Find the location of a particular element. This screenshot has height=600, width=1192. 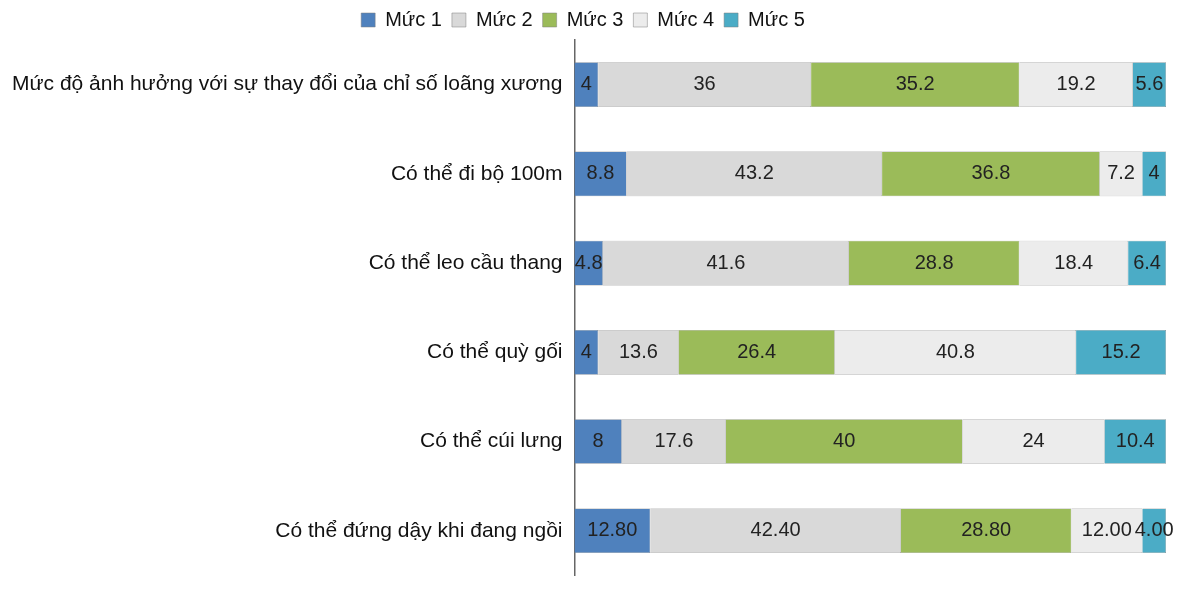

legend-label: Mức 4 is located at coordinates (686, 18).